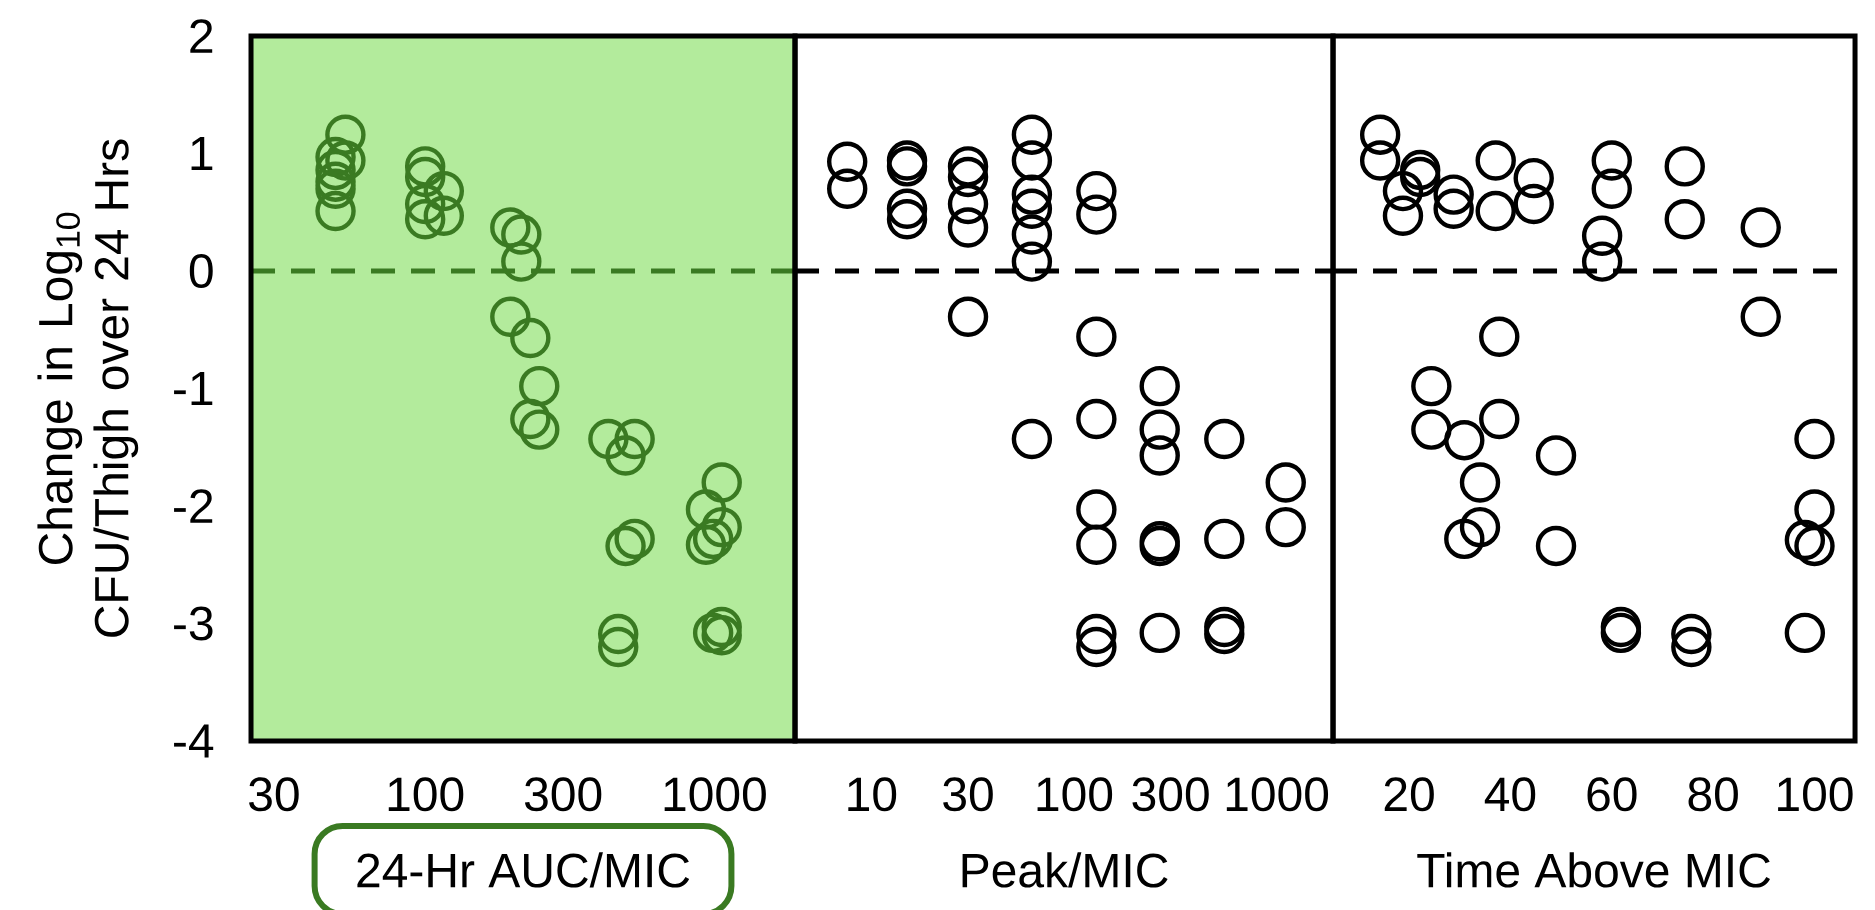 This screenshot has height=910, width=1875. What do you see at coordinates (523, 870) in the screenshot?
I see `x-axis-title: 24-Hr AUC/MIC` at bounding box center [523, 870].